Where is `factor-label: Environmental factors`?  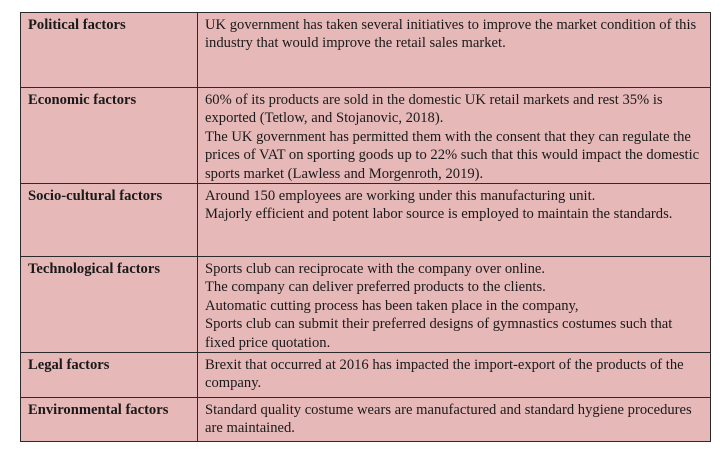 factor-label: Environmental factors is located at coordinates (109, 420).